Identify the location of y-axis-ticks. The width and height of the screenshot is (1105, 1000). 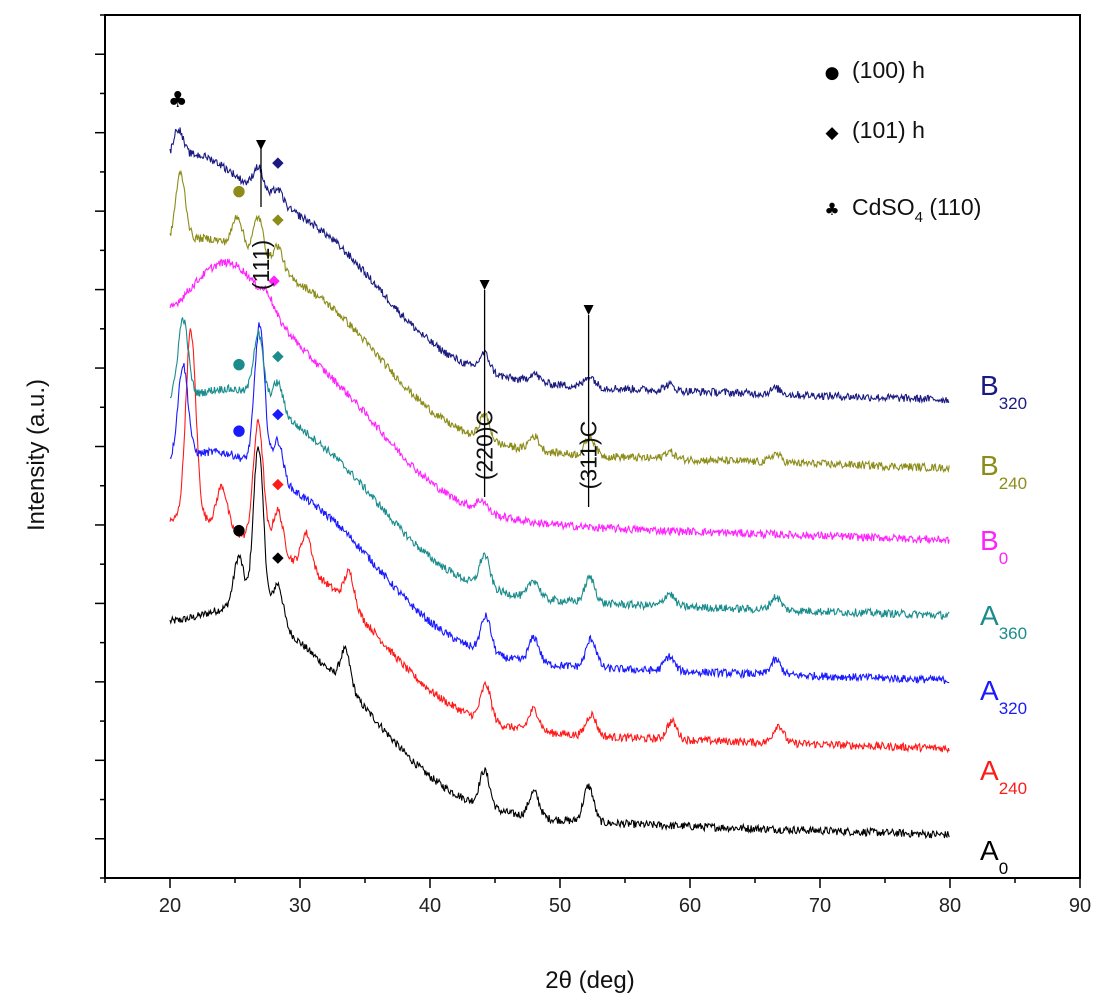
(100, 446).